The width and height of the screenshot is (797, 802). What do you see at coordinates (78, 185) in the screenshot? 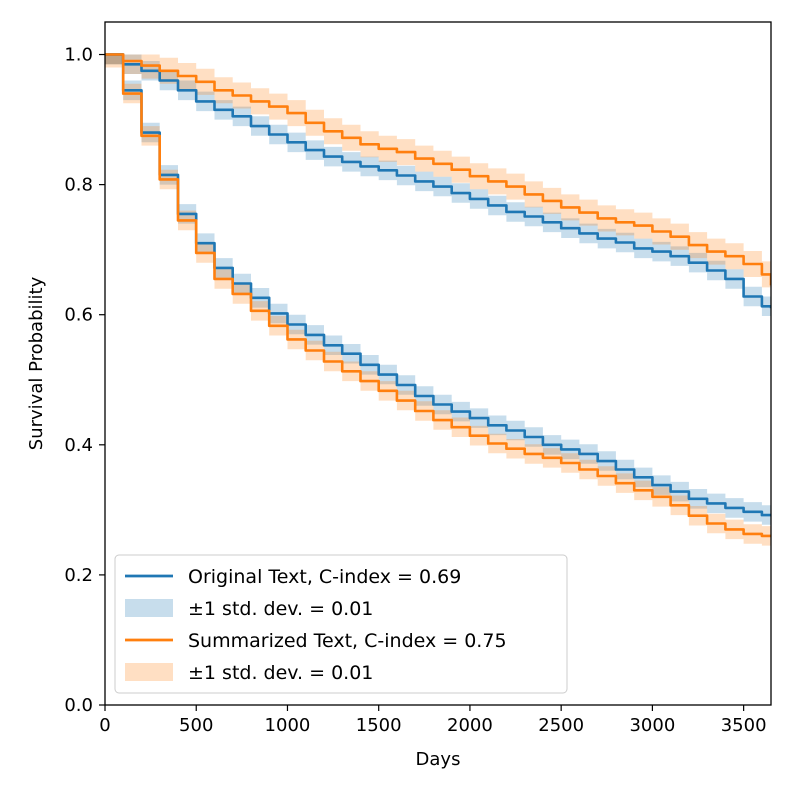
I see `y-tick-label: 0.8` at bounding box center [78, 185].